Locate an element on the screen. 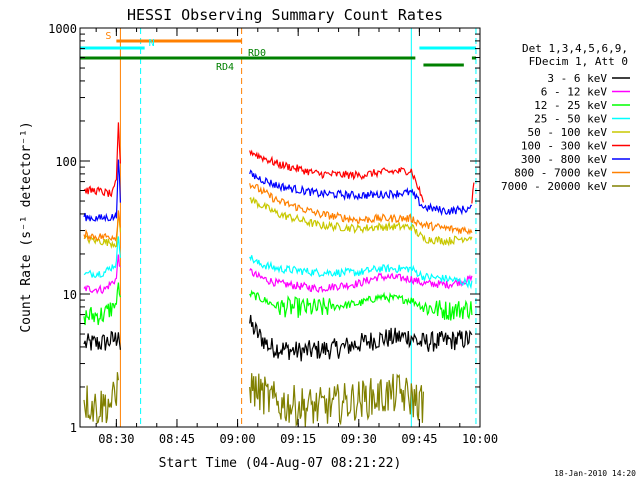 Image resolution: width=640 pixels, height=480 pixels. footer-timestamp: 18-Jan-2010 14:20 is located at coordinates (595, 473).